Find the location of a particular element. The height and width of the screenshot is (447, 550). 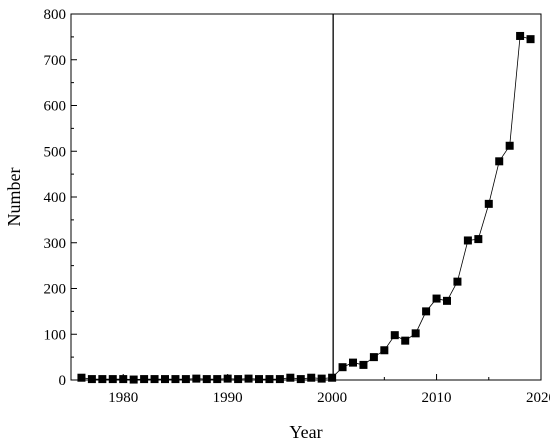

x-tick-label: 1990 is located at coordinates (228, 398).